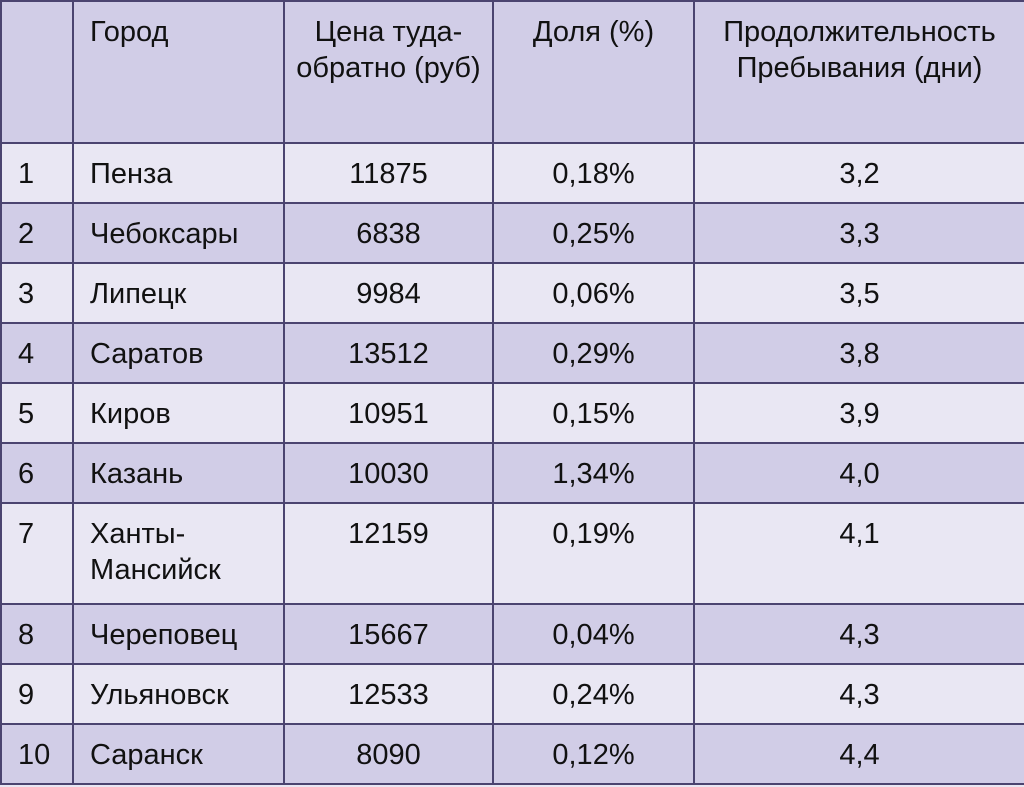 The height and width of the screenshot is (787, 1024). What do you see at coordinates (593, 694) in the screenshot?
I see `table-cell: 0,24%` at bounding box center [593, 694].